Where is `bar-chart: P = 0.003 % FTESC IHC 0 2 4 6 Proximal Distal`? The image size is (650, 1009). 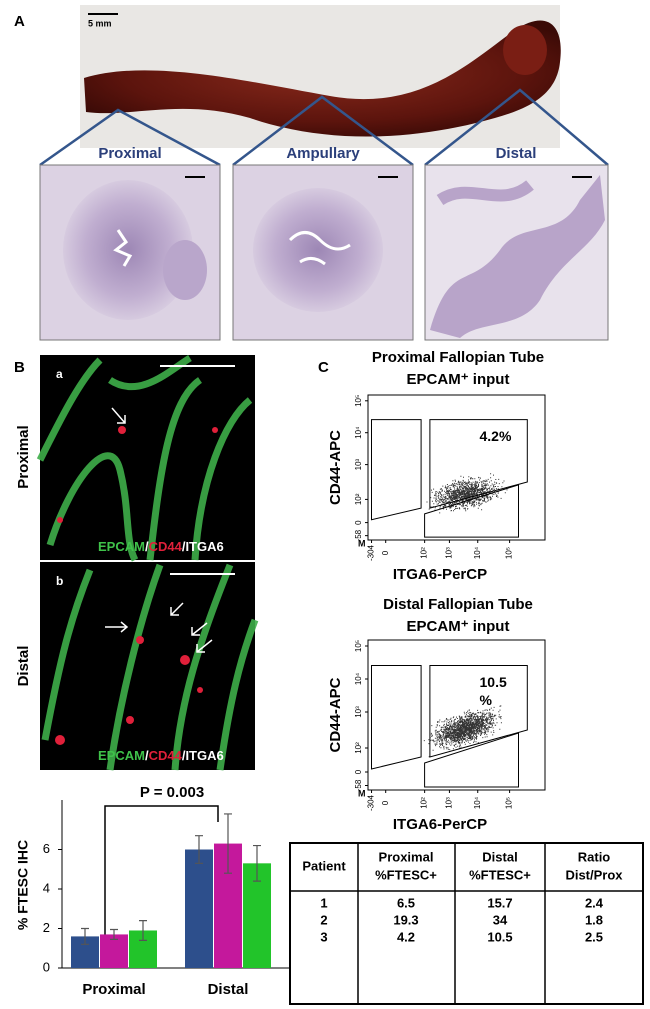 bar-chart: P = 0.003 % FTESC IHC 0 2 4 6 Proximal Distal is located at coordinates (152, 891).